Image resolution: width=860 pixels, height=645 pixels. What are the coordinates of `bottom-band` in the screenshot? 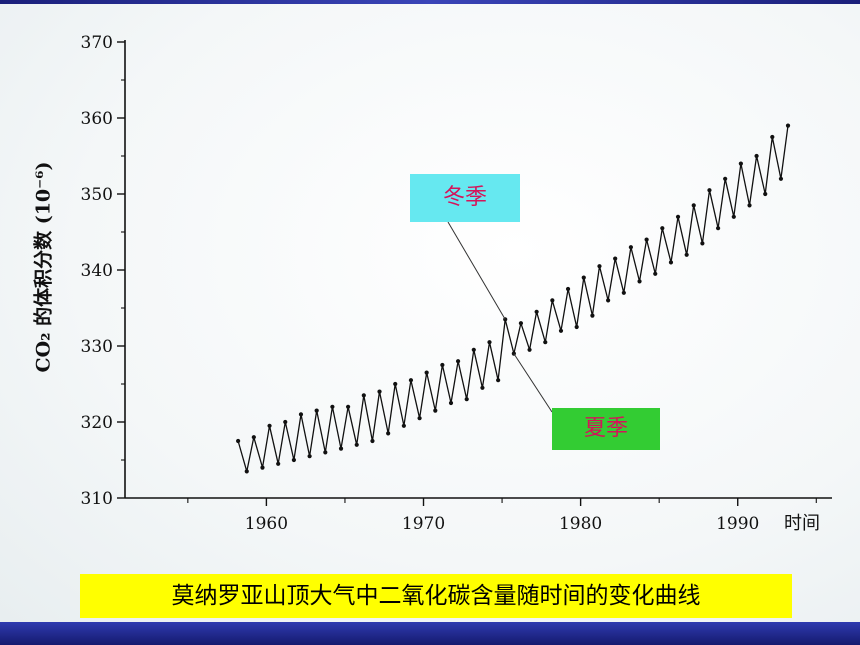 It's located at (430, 633).